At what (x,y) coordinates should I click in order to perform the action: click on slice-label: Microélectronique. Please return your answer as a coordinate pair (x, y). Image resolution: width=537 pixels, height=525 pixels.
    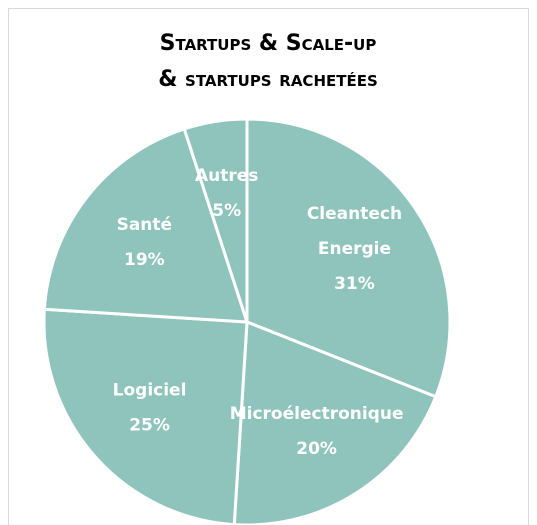
    Looking at the image, I should click on (317, 414).